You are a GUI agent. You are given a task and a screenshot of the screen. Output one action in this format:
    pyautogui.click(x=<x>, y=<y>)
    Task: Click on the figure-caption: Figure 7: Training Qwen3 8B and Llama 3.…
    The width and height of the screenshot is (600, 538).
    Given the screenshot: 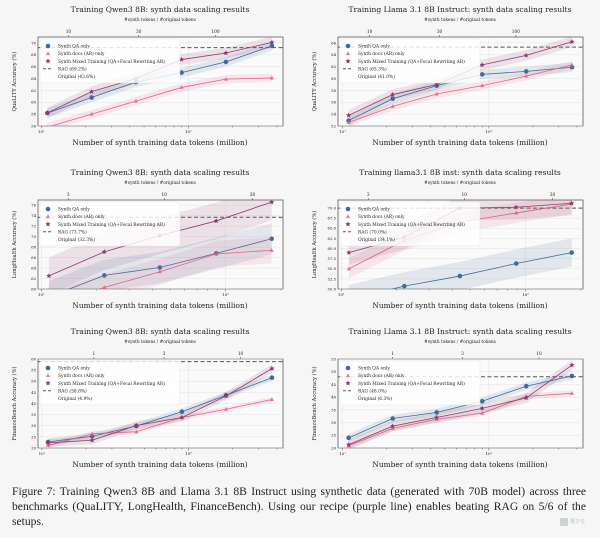 What is the action you would take?
    pyautogui.click(x=299, y=506)
    